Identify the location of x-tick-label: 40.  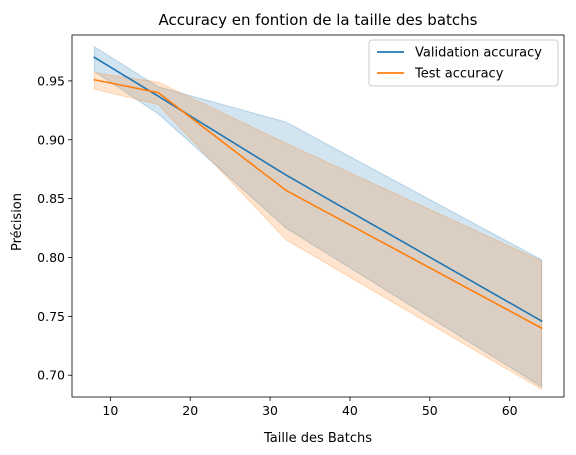
(350, 410).